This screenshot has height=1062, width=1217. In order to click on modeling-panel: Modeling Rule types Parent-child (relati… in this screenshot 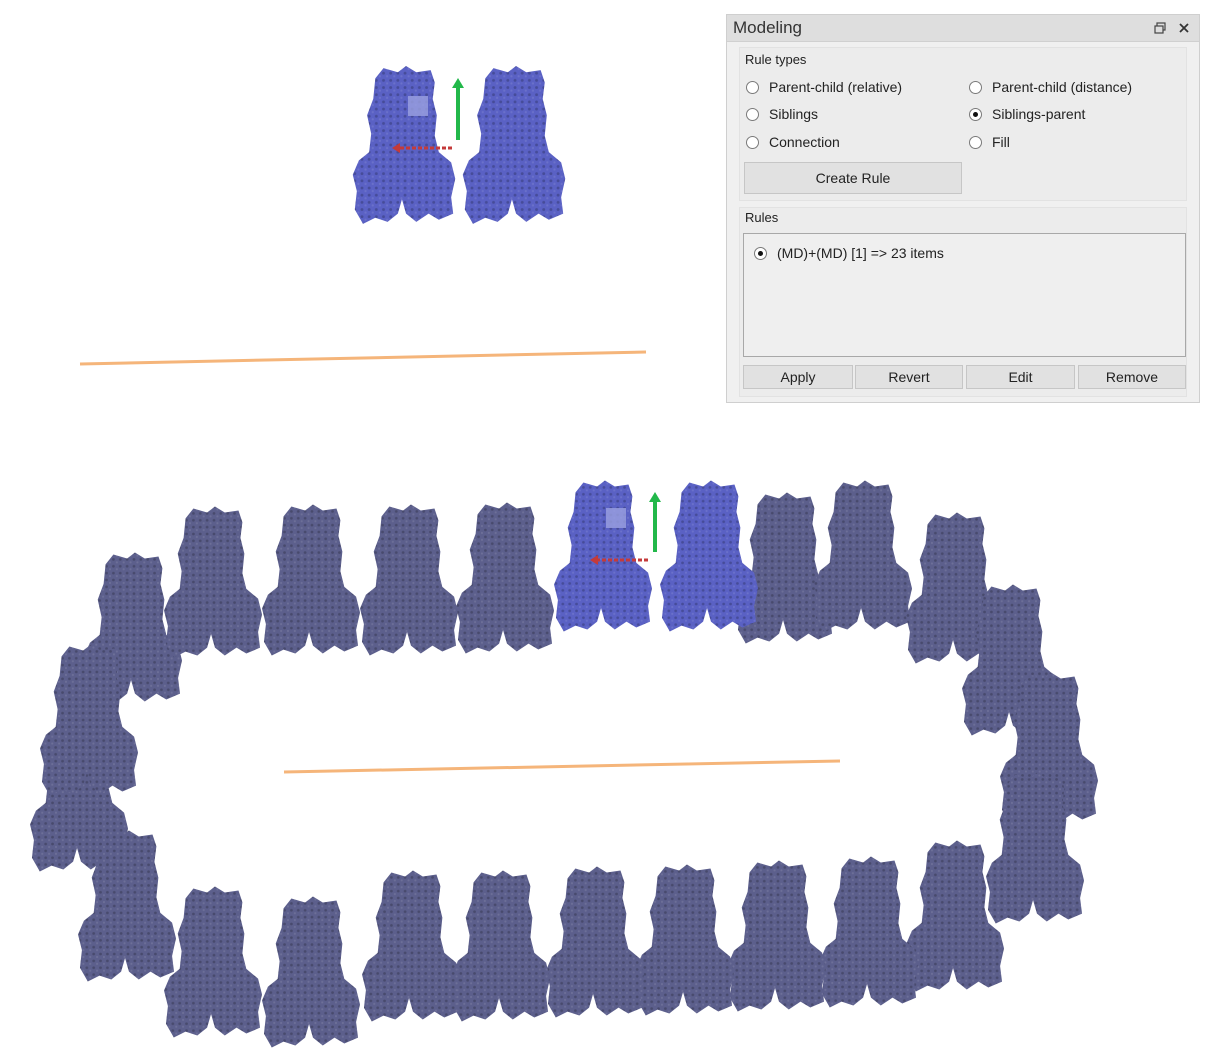, I will do `click(963, 208)`.